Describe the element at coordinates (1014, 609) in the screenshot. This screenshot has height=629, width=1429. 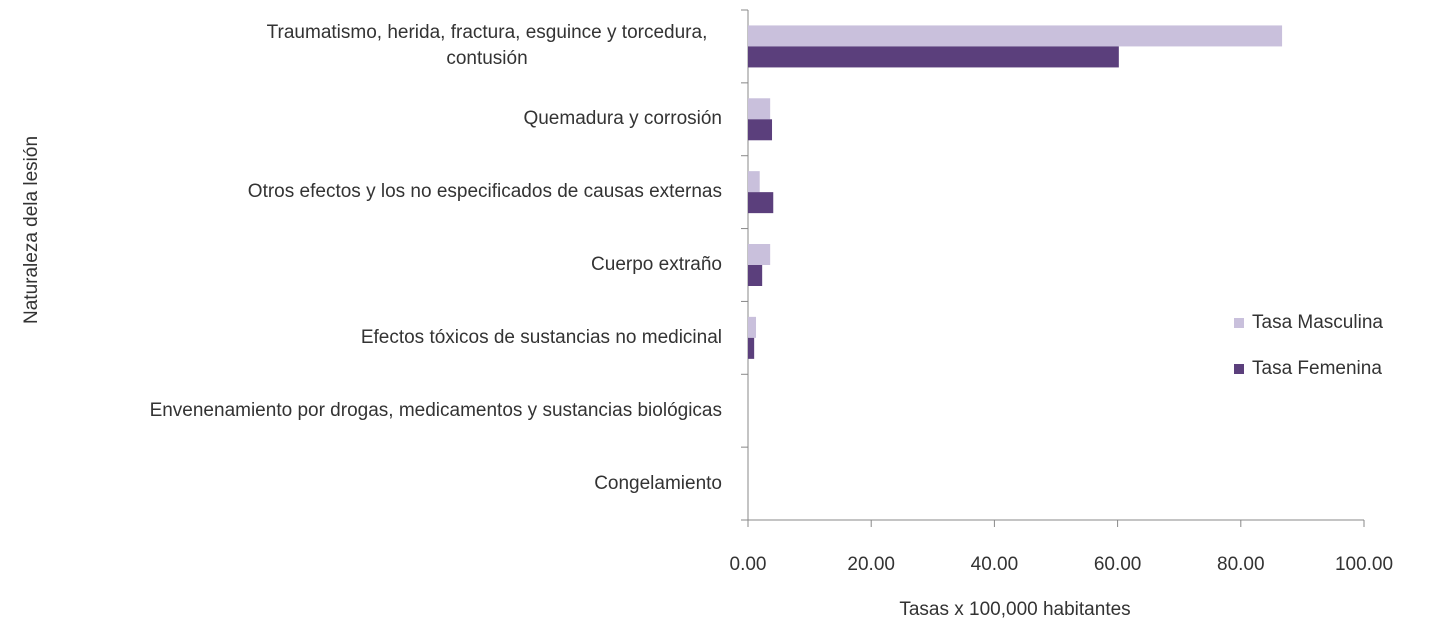
I see `x-axis-title: Tasas x 100,000 habitantes` at that location.